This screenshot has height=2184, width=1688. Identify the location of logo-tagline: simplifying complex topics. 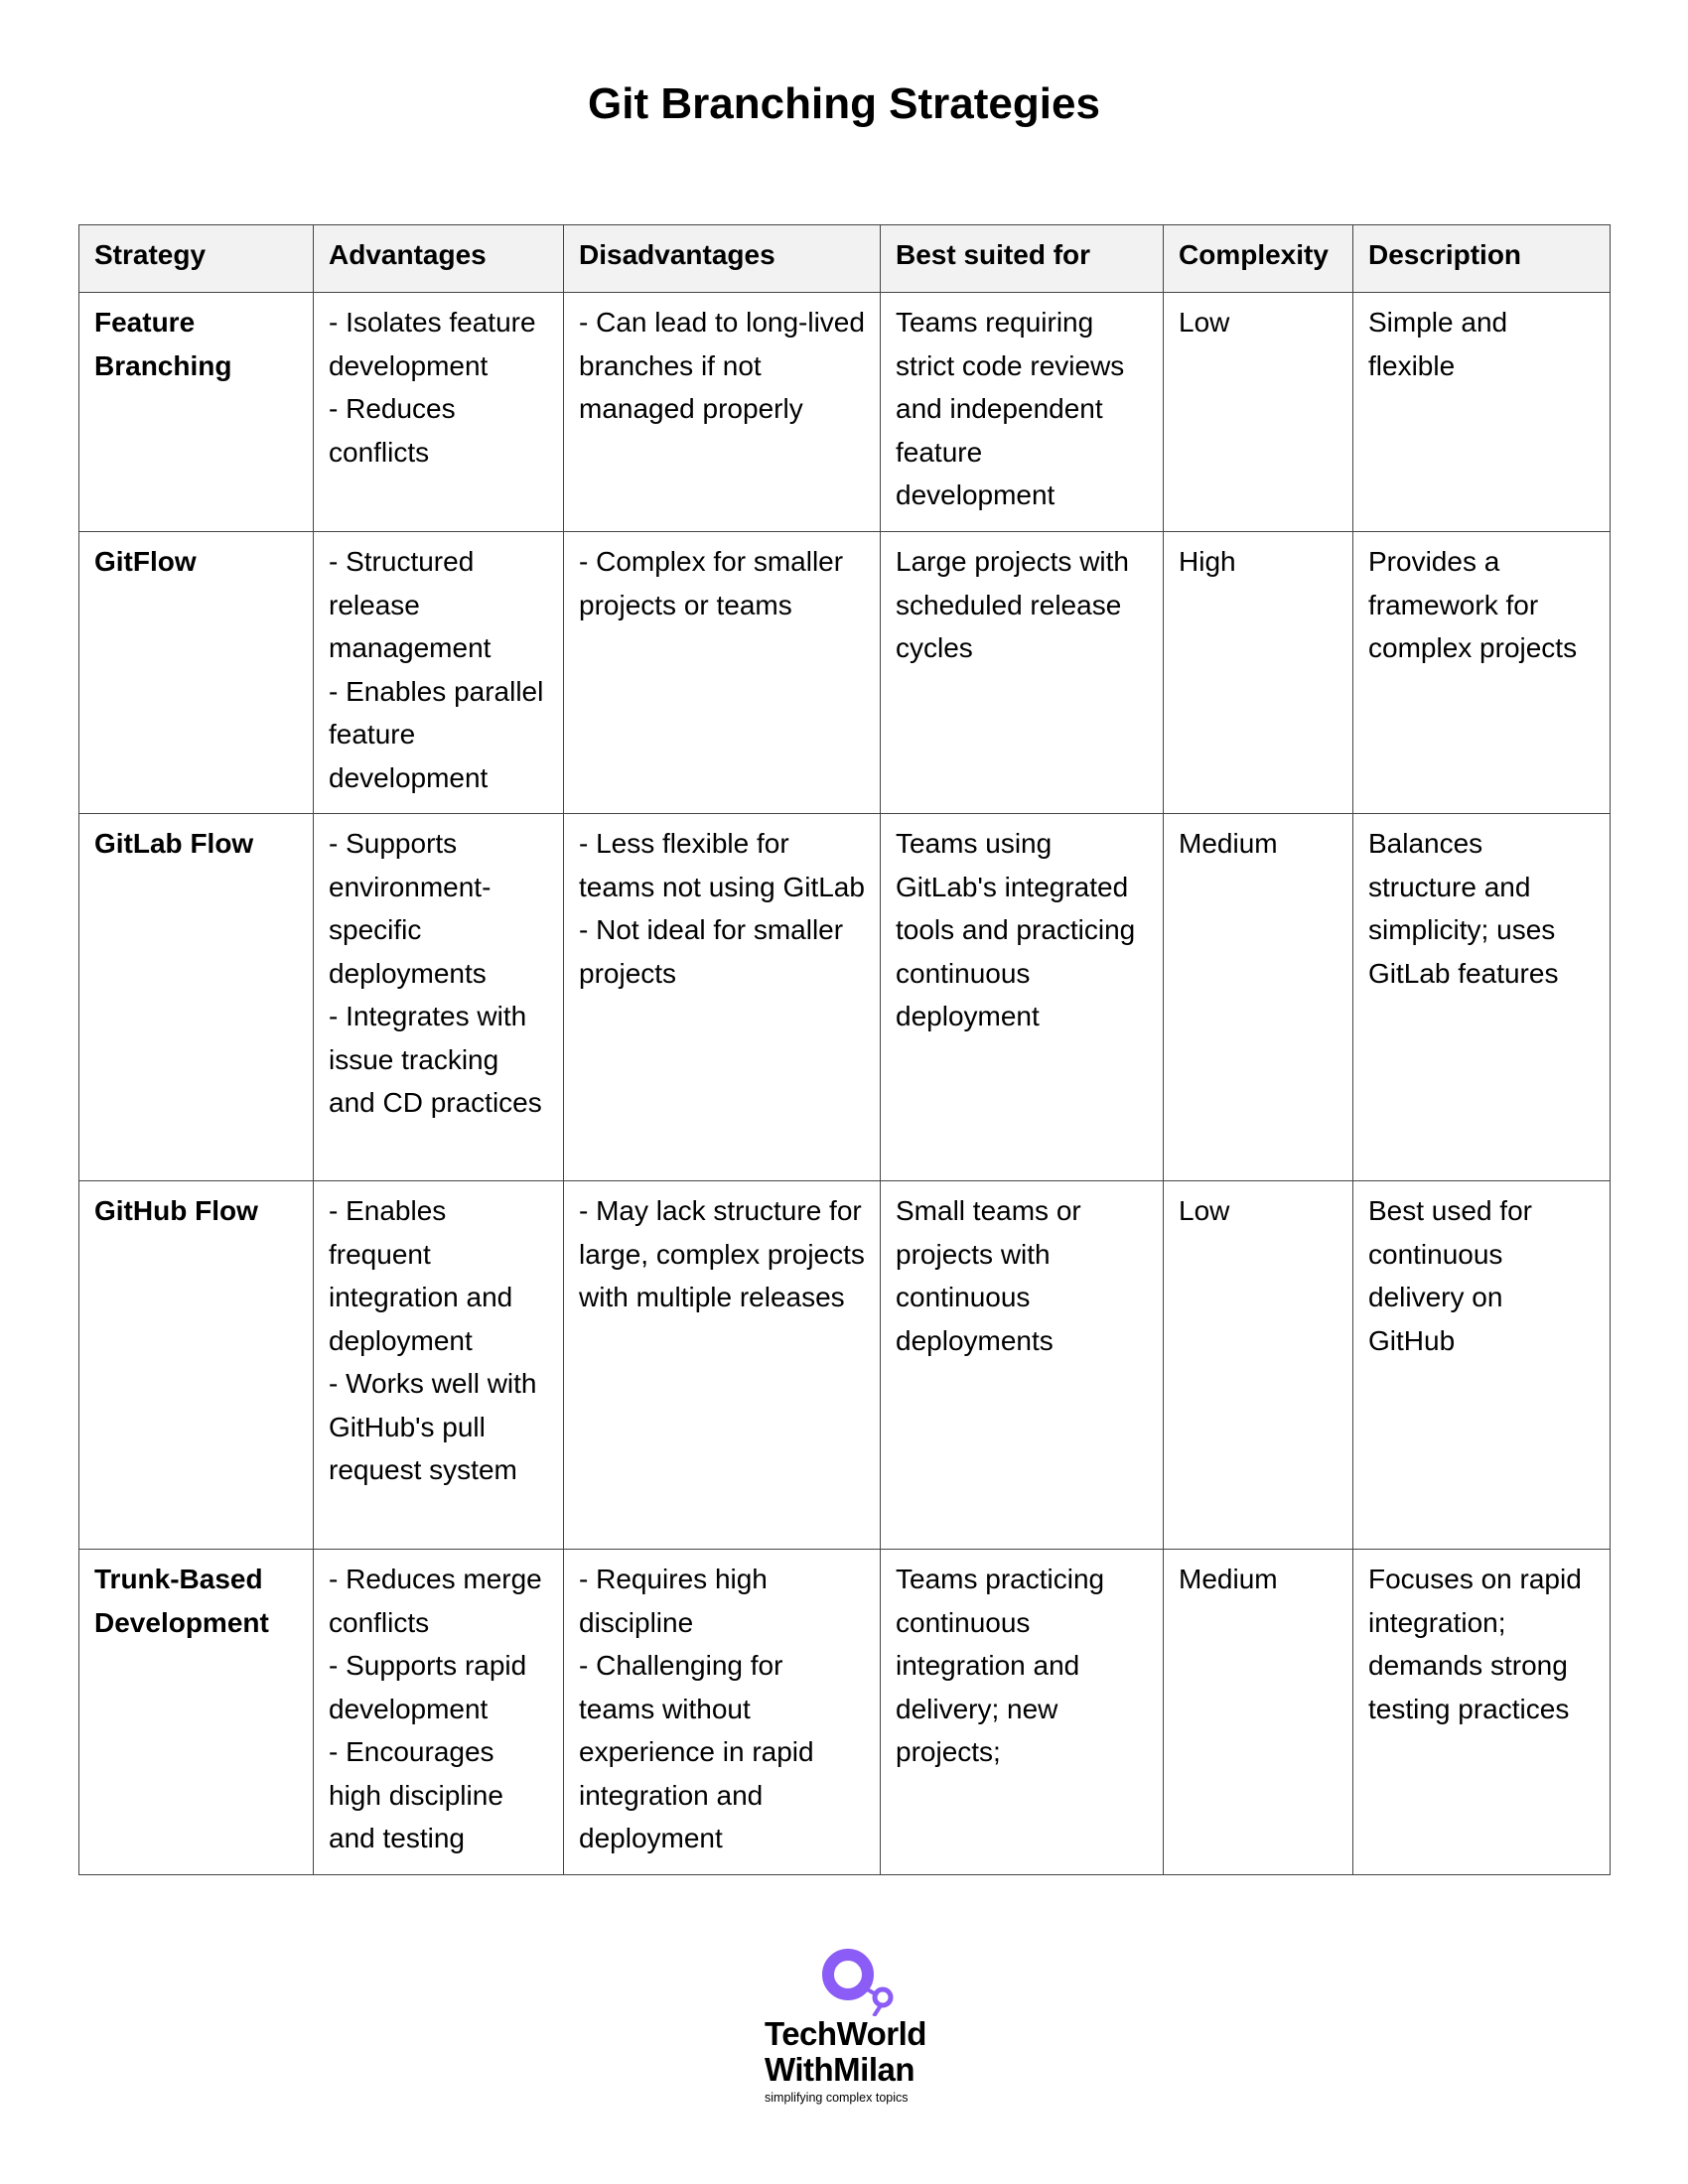
(837, 2098).